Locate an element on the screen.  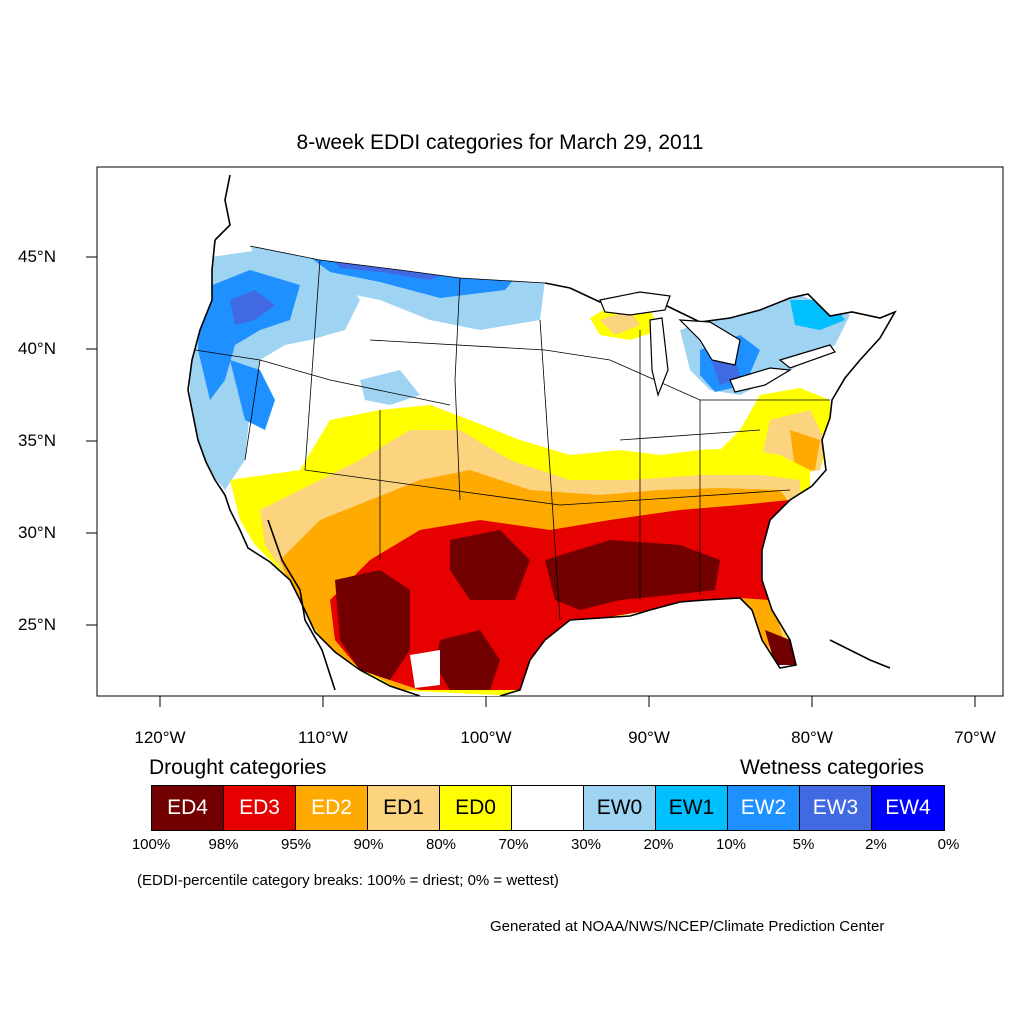
great-lakes is located at coordinates (717, 344).